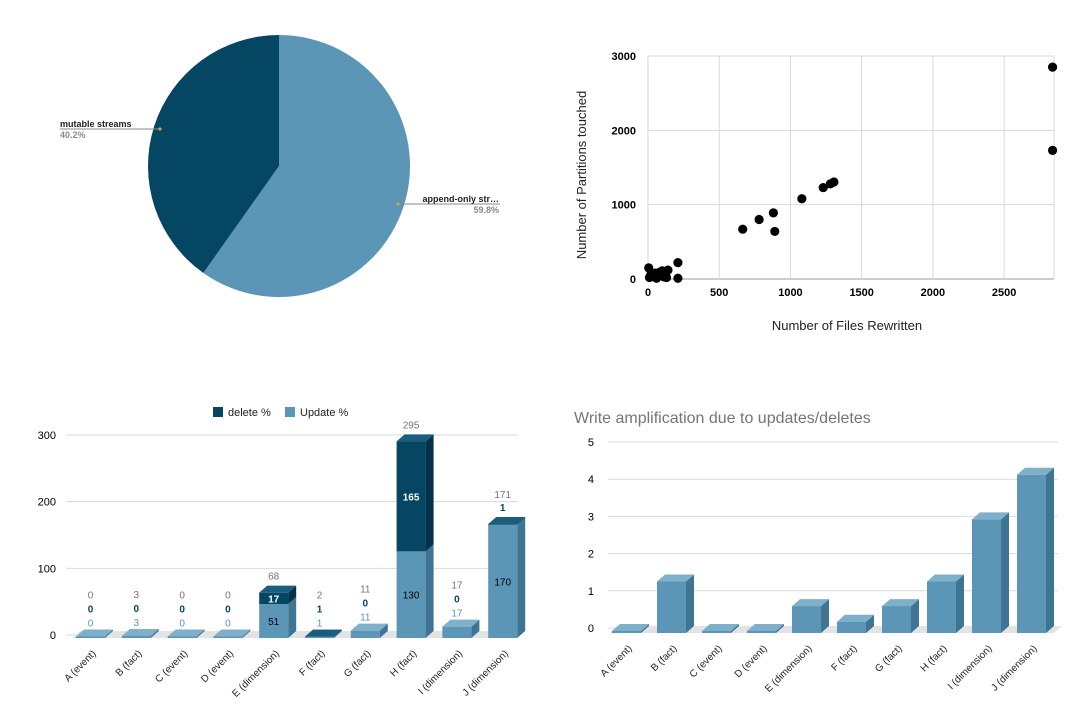  What do you see at coordinates (788, 668) in the screenshot?
I see `amp-category-label: E (dimension)` at bounding box center [788, 668].